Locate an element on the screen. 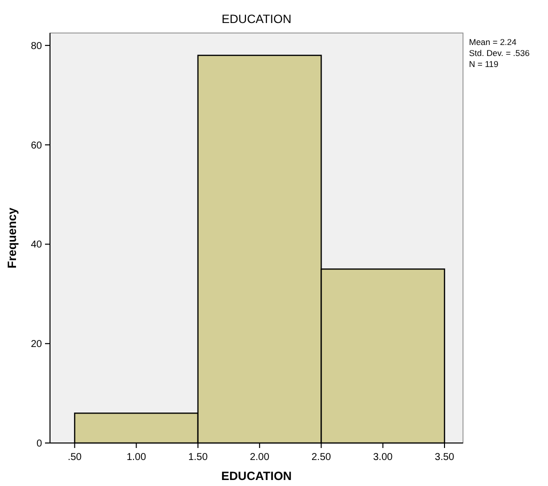 The width and height of the screenshot is (548, 486). x-tick-label: .50 is located at coordinates (75, 457).